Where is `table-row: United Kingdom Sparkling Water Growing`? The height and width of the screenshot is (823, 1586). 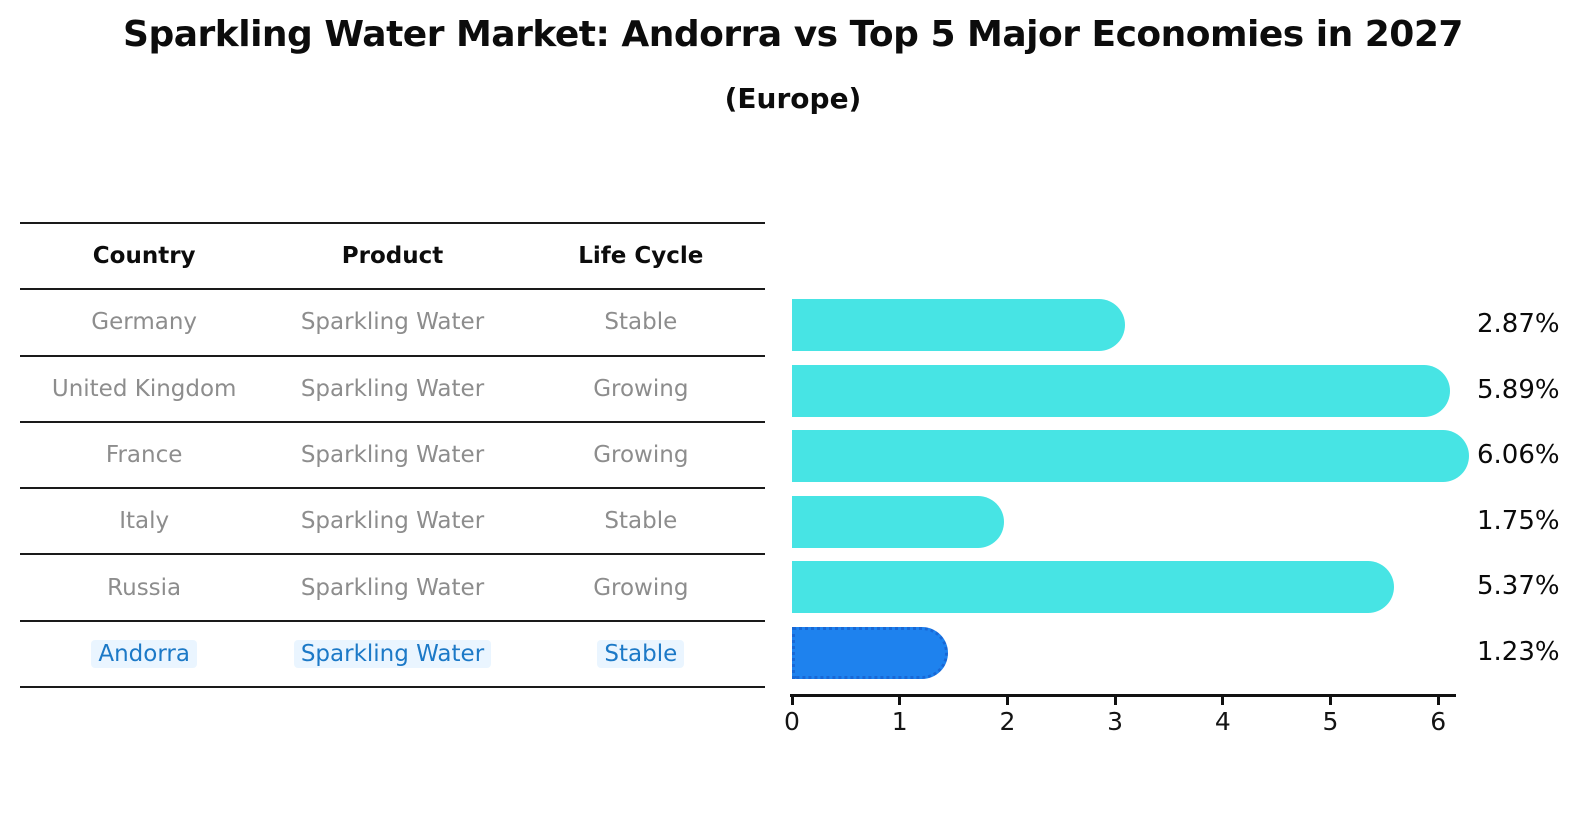
table-row: United Kingdom Sparkling Water Growing is located at coordinates (392, 387).